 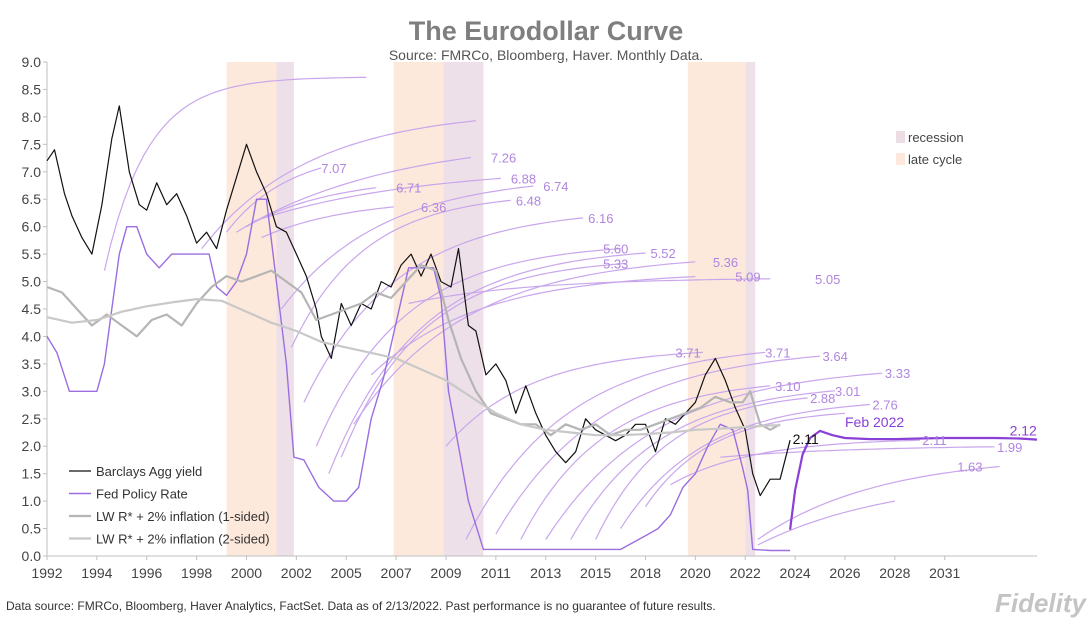 I want to click on shading-legend: recession late cycle, so click(x=930, y=148).